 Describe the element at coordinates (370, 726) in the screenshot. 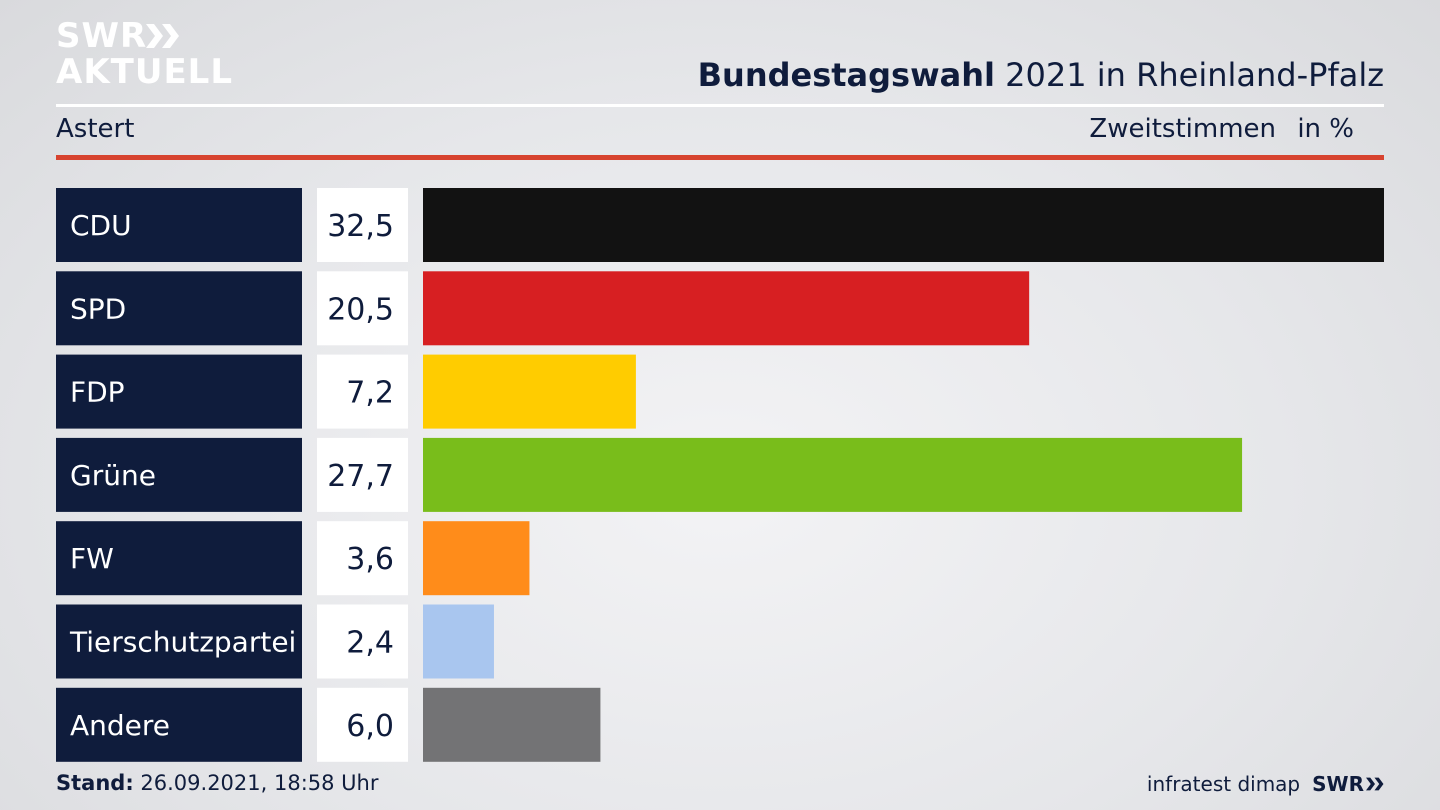

I see `value-label: 6,0` at that location.